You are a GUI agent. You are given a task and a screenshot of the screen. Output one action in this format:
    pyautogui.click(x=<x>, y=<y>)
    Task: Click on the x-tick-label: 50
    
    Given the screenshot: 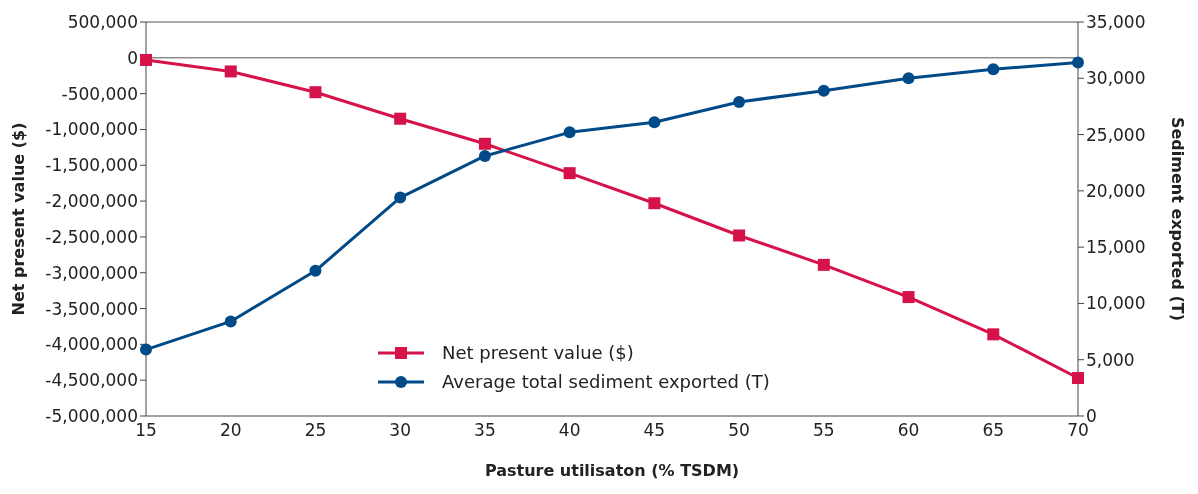 What is the action you would take?
    pyautogui.click(x=739, y=430)
    